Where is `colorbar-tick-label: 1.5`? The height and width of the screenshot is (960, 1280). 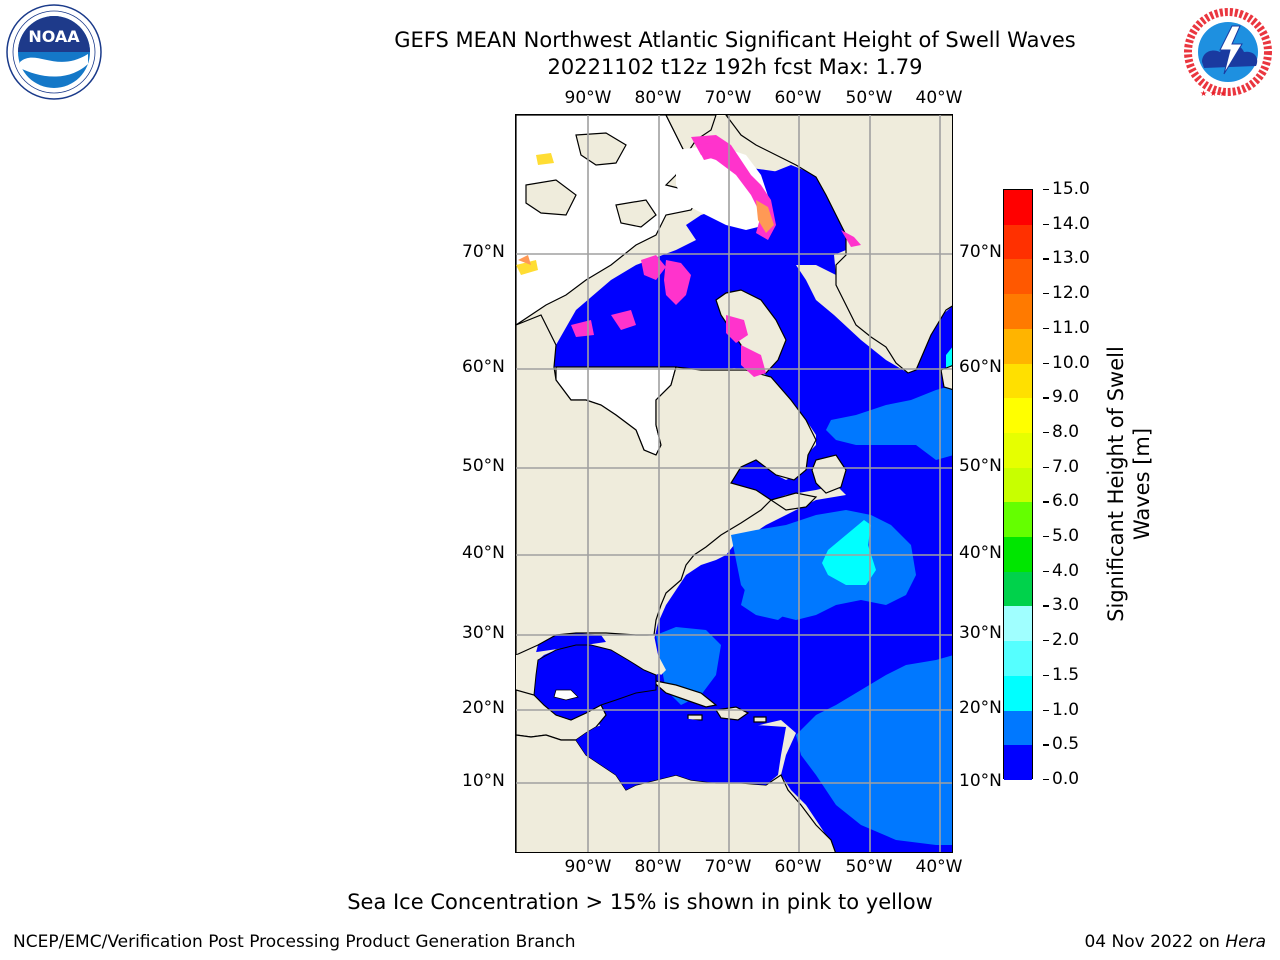 colorbar-tick-label: 1.5 is located at coordinates (1066, 674).